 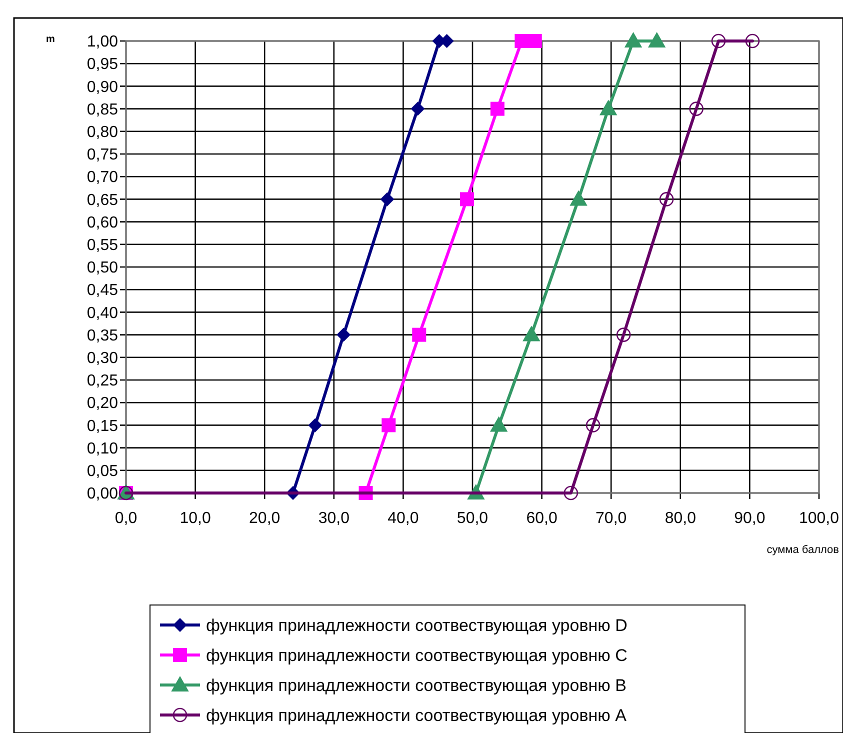 What do you see at coordinates (102, 42) in the screenshot?
I see `y-tick-label: 1,00` at bounding box center [102, 42].